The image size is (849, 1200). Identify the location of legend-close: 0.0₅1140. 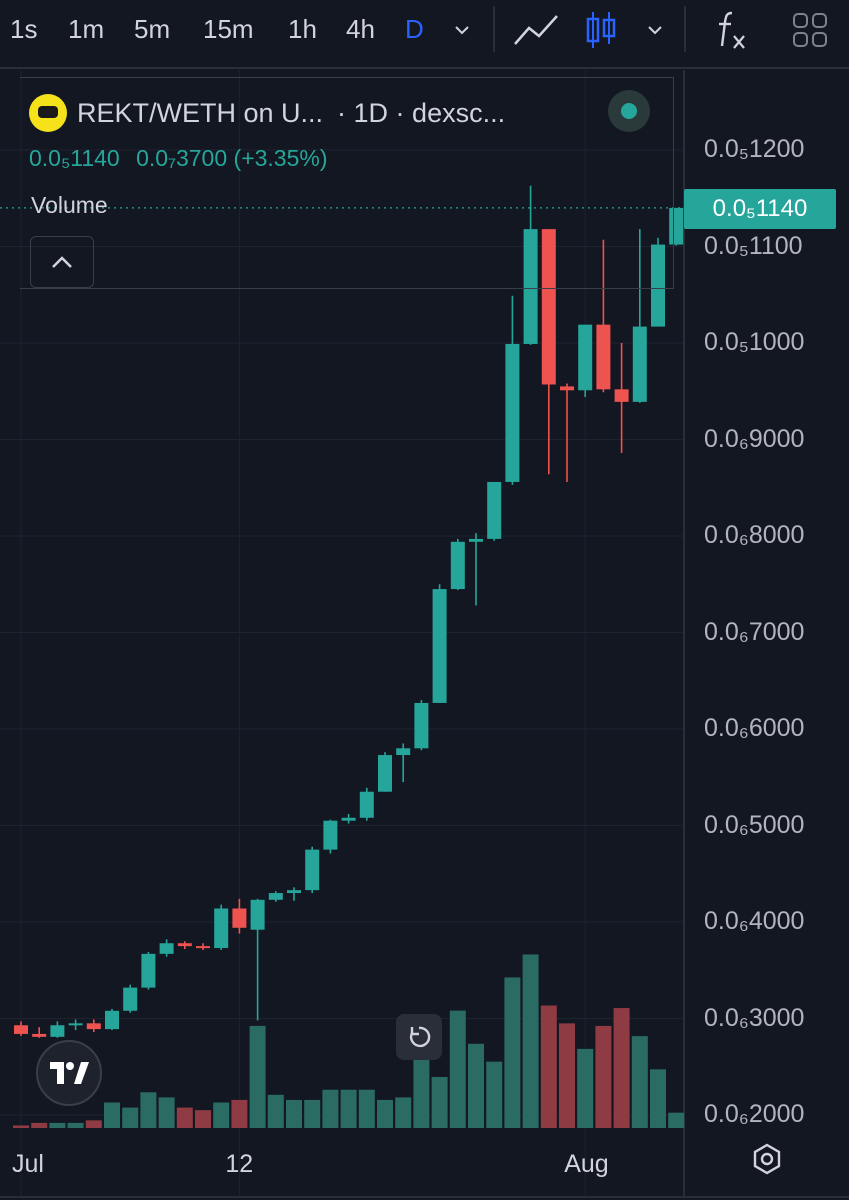
(74, 158).